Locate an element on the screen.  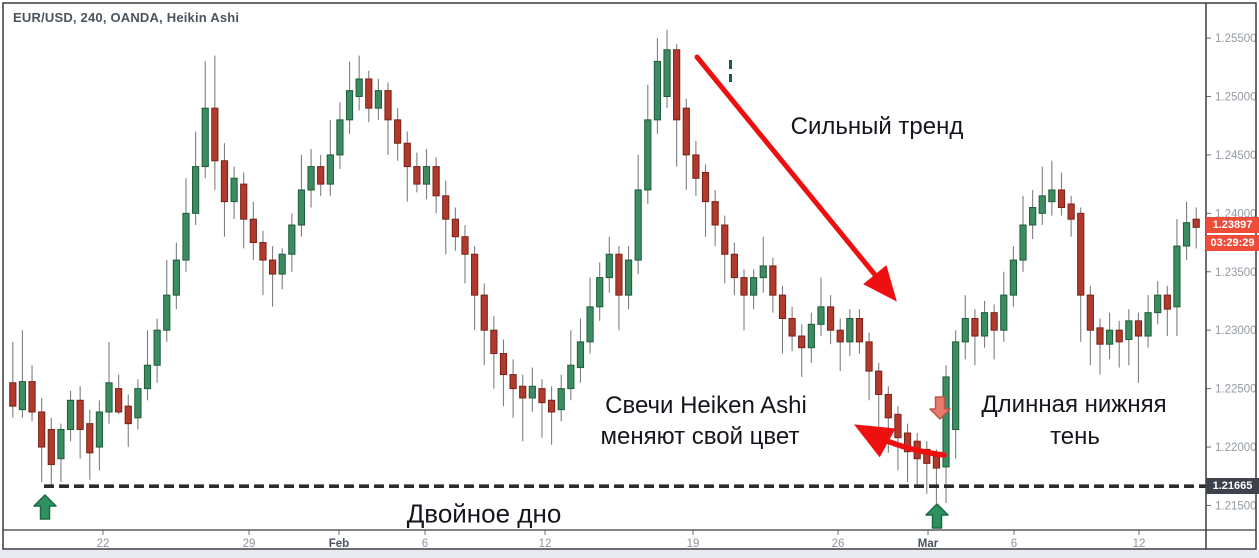
long-shadow-label-line2: тень is located at coordinates (1075, 436).